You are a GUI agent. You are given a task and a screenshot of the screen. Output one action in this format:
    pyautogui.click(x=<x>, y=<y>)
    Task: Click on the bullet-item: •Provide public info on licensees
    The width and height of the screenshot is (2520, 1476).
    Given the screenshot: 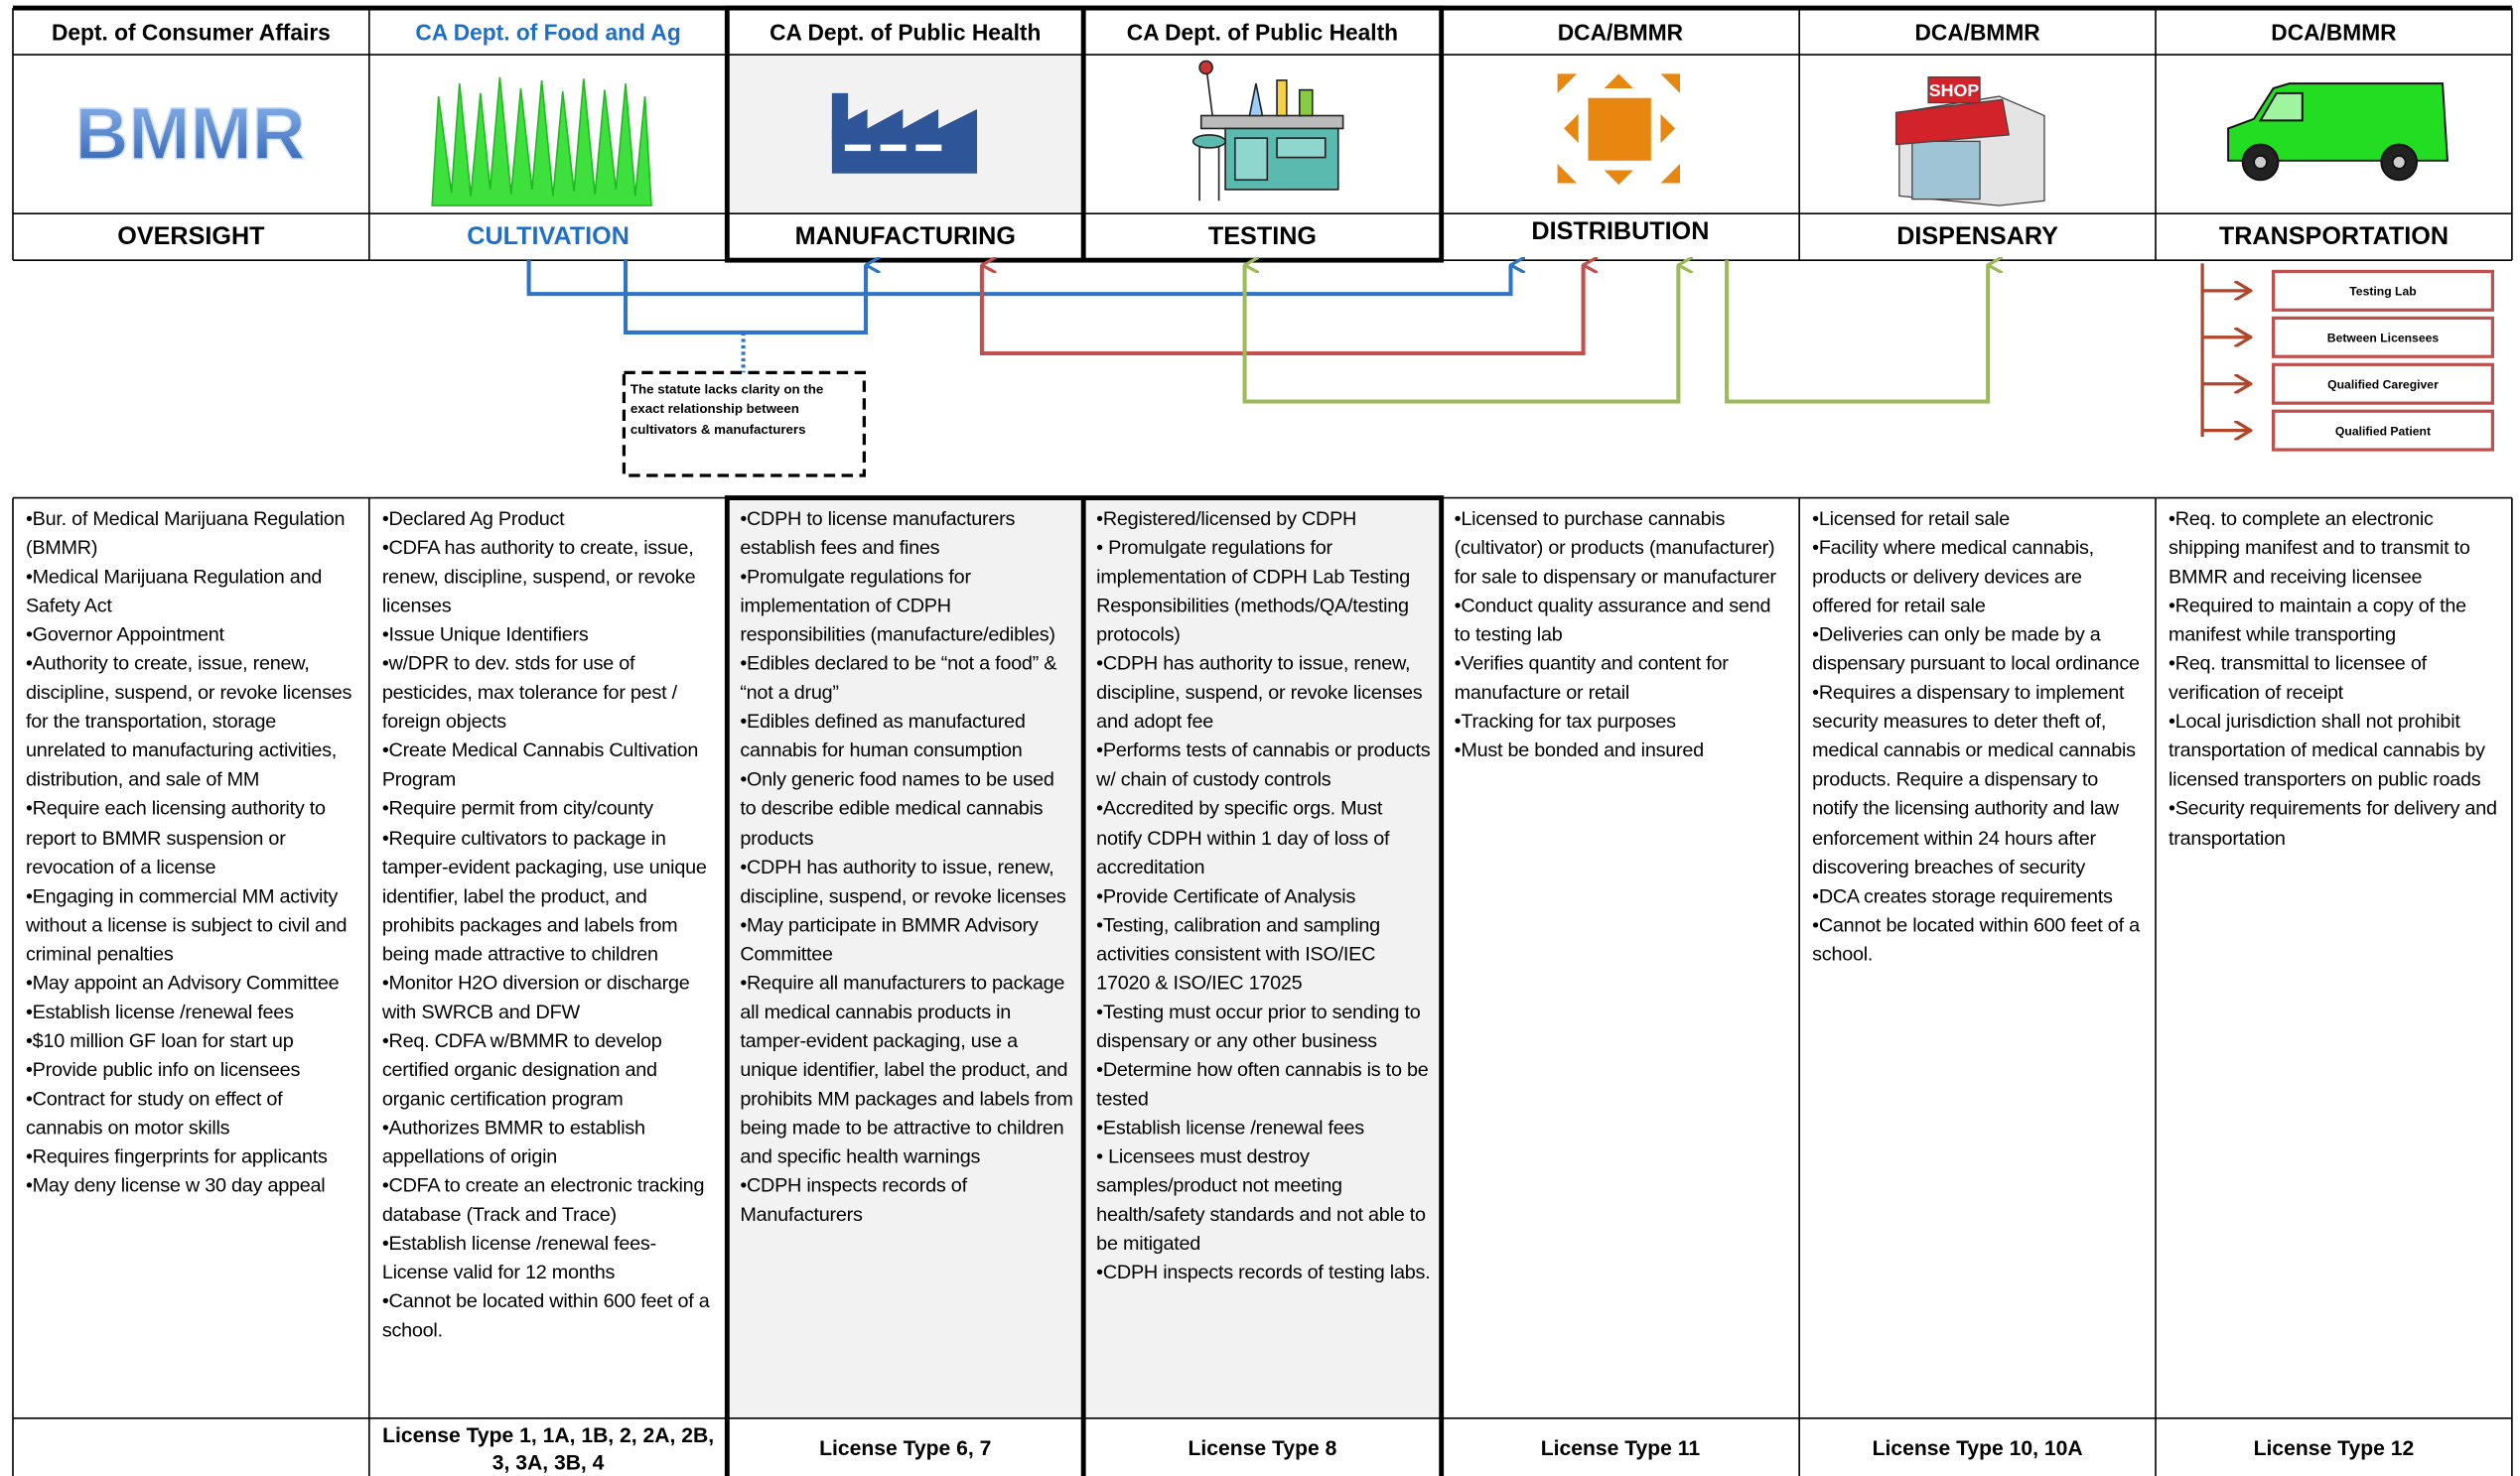 What is the action you would take?
    pyautogui.click(x=163, y=1069)
    